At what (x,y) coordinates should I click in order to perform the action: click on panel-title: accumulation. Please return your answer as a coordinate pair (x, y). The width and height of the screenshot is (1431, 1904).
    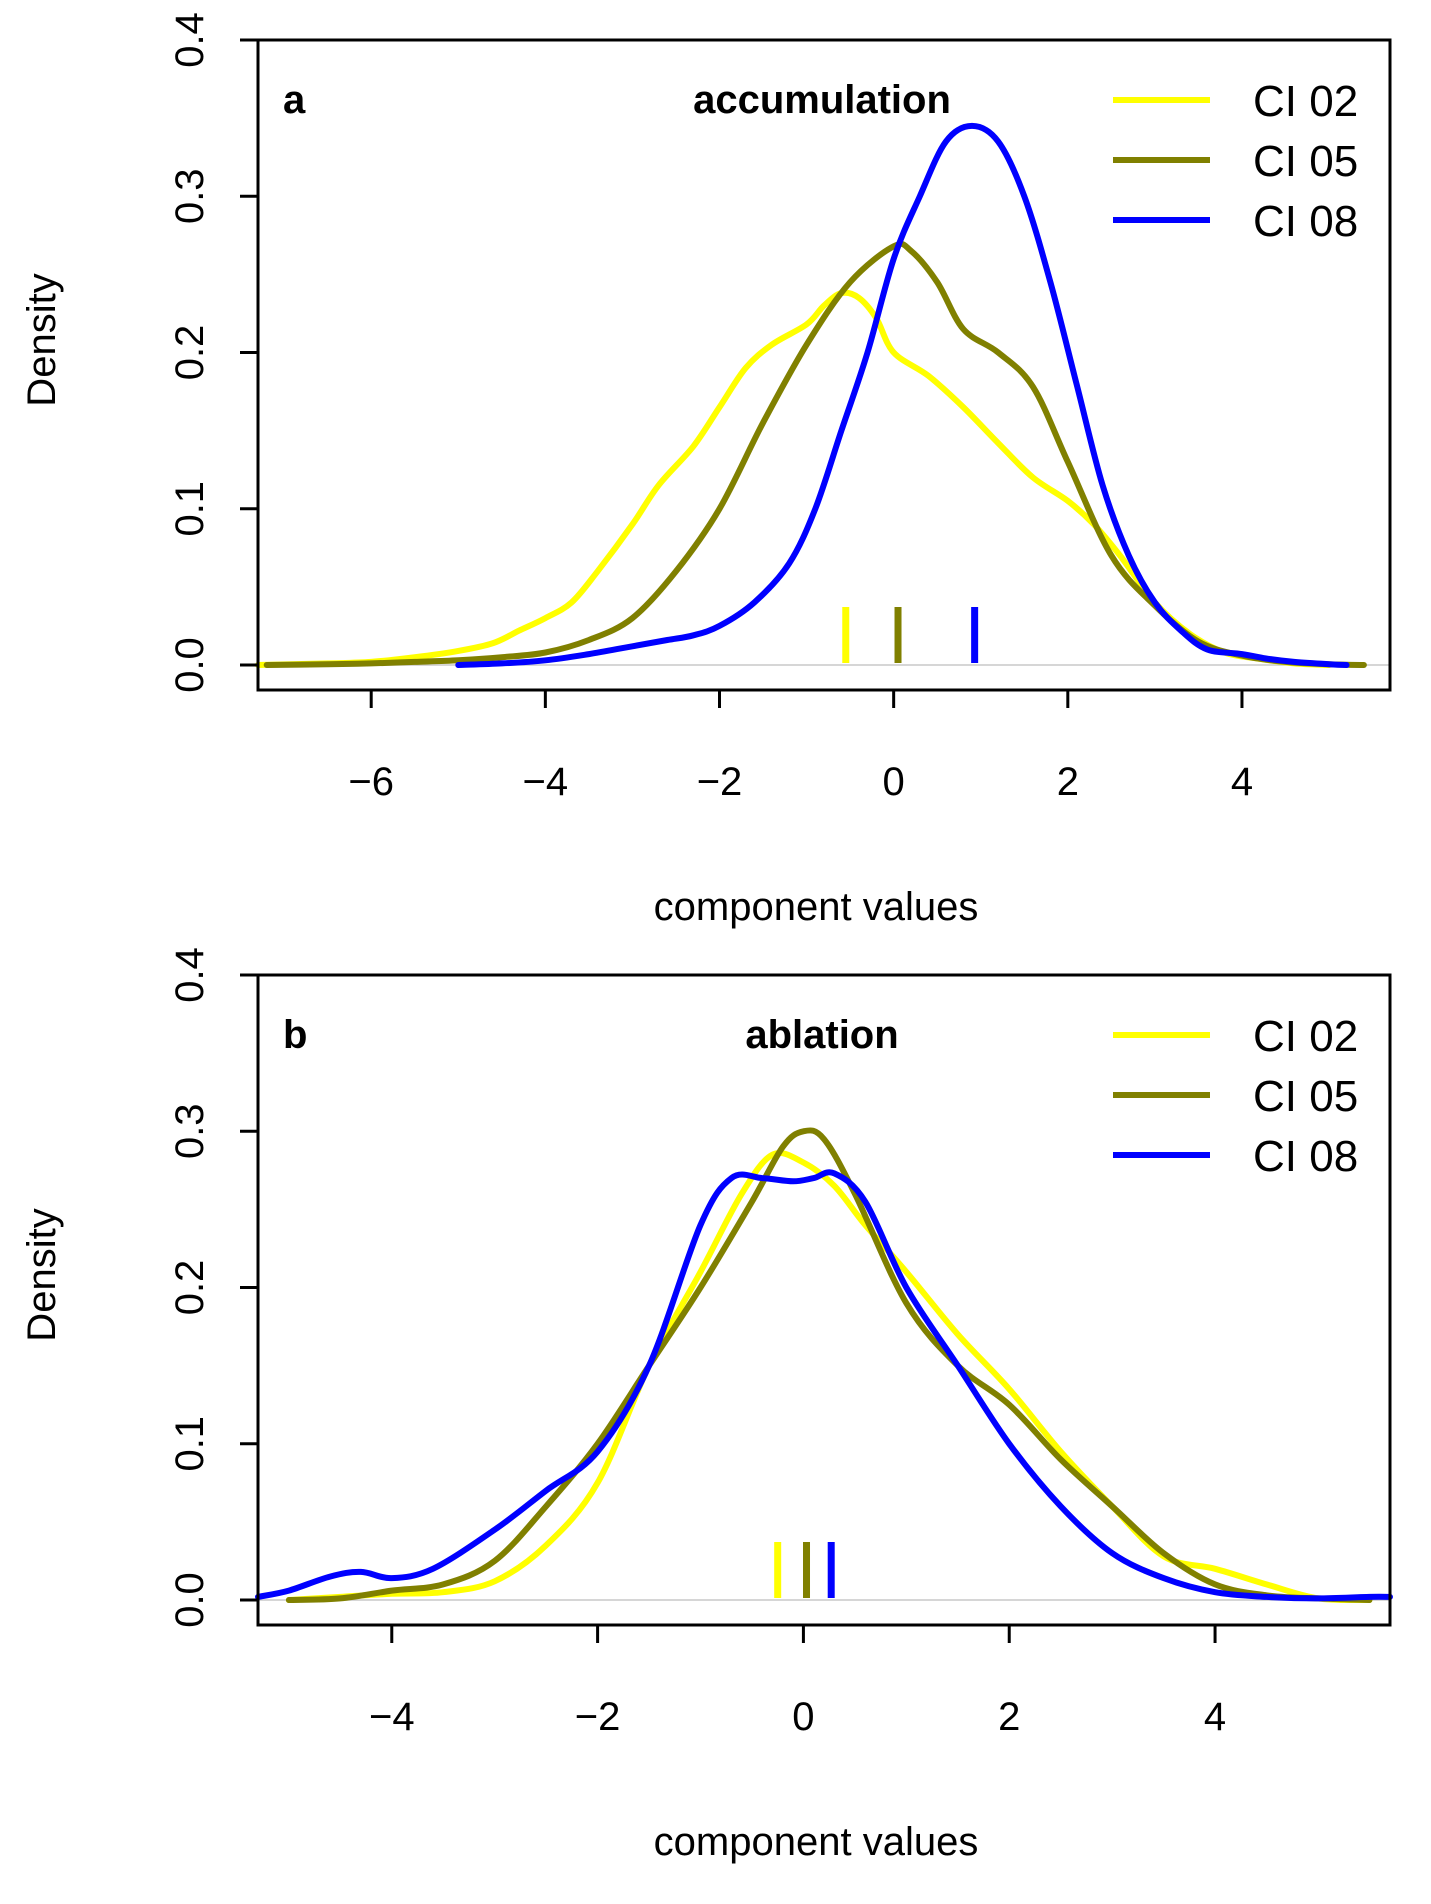
    Looking at the image, I should click on (822, 100).